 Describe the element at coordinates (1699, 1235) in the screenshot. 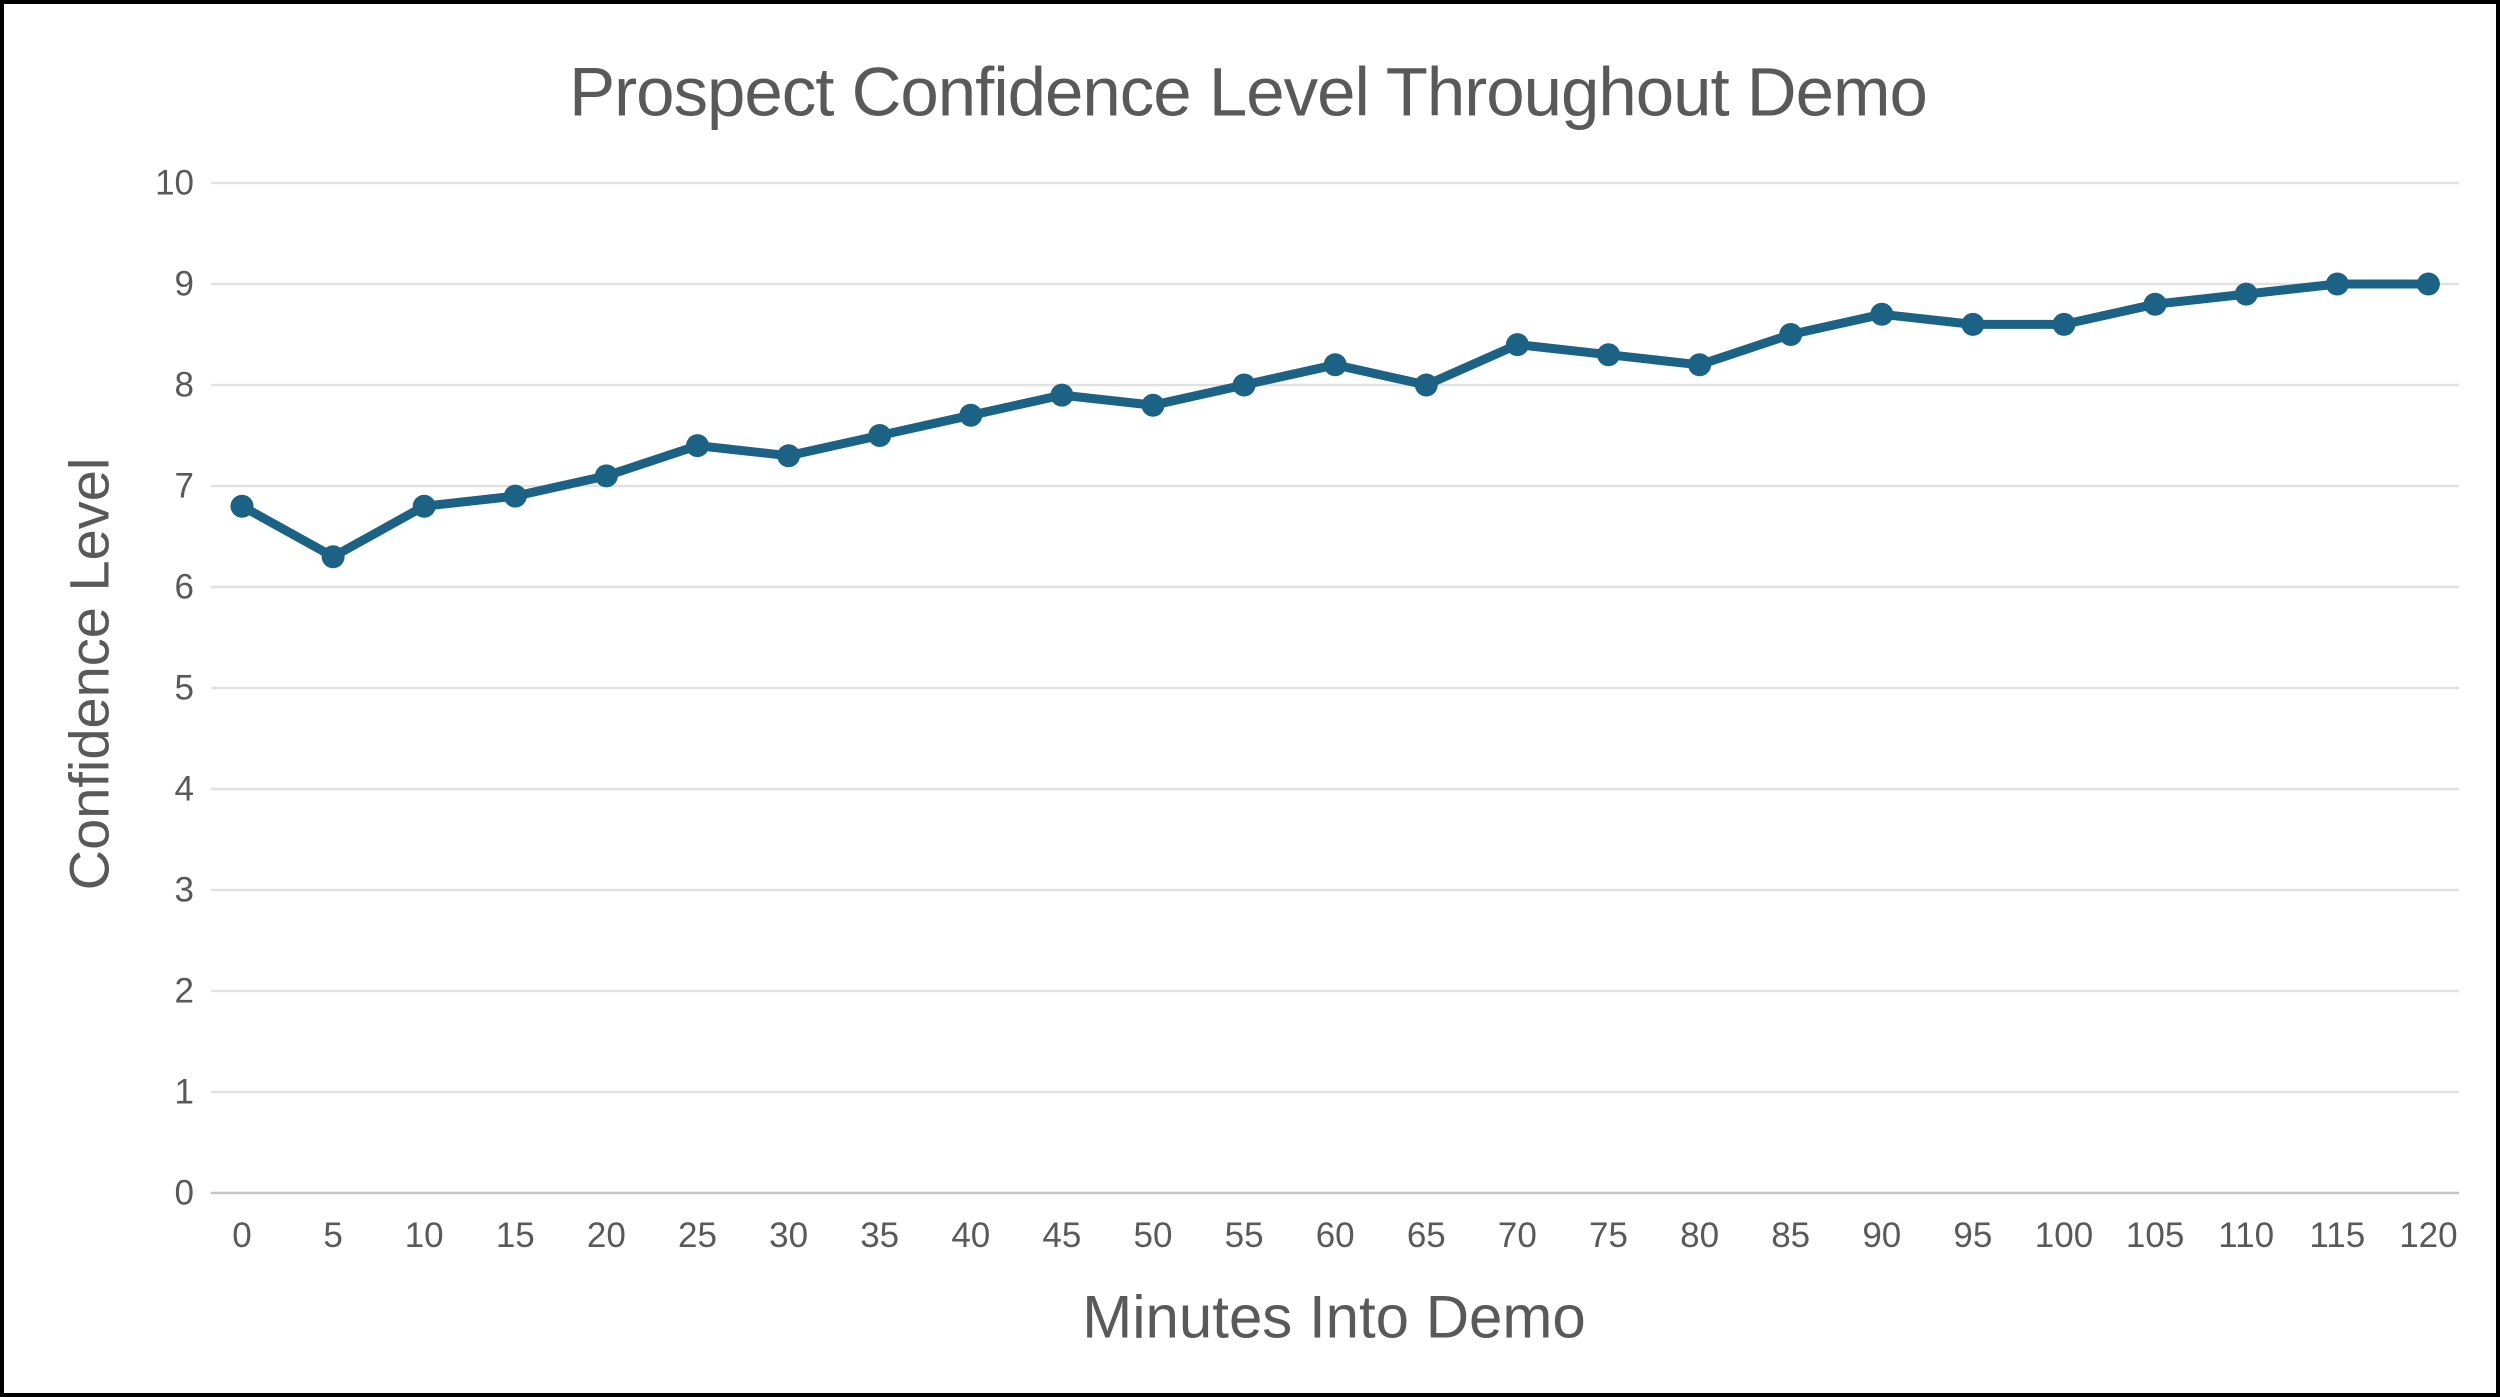

I see `x-tick-label: 80` at that location.